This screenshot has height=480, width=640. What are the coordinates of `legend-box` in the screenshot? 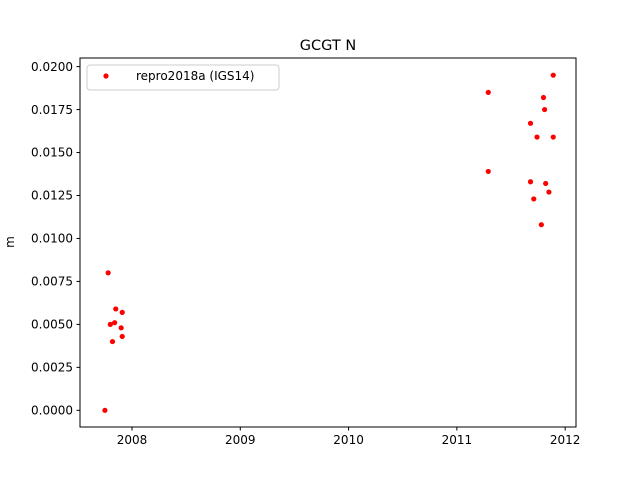 It's located at (183, 77).